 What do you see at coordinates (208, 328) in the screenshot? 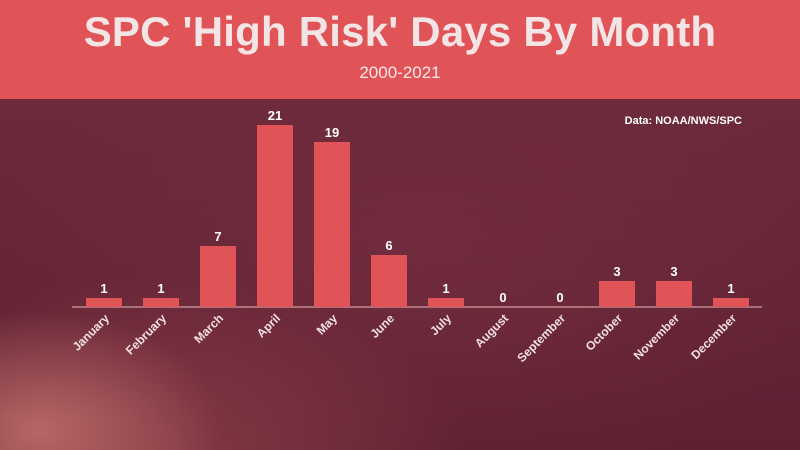
I see `x-tick-label-march: March` at bounding box center [208, 328].